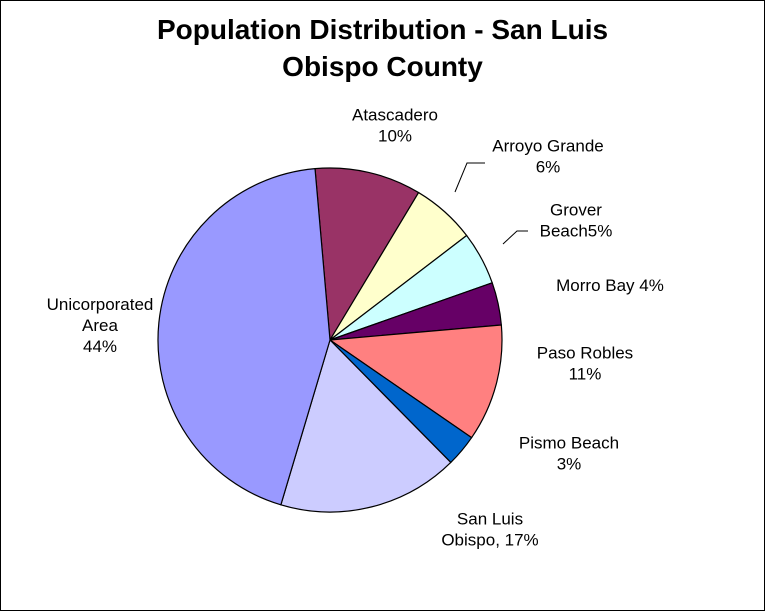  I want to click on slice-label-grover-beach: Grover Beach5%, so click(576, 221).